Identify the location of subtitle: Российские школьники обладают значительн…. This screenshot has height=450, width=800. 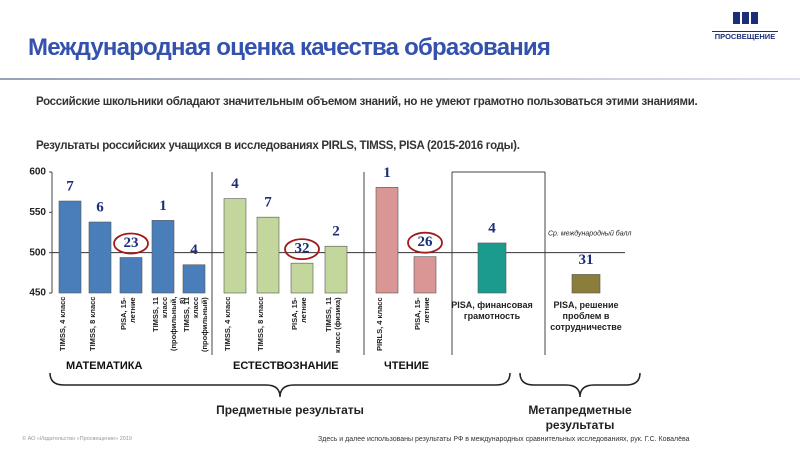
(367, 102).